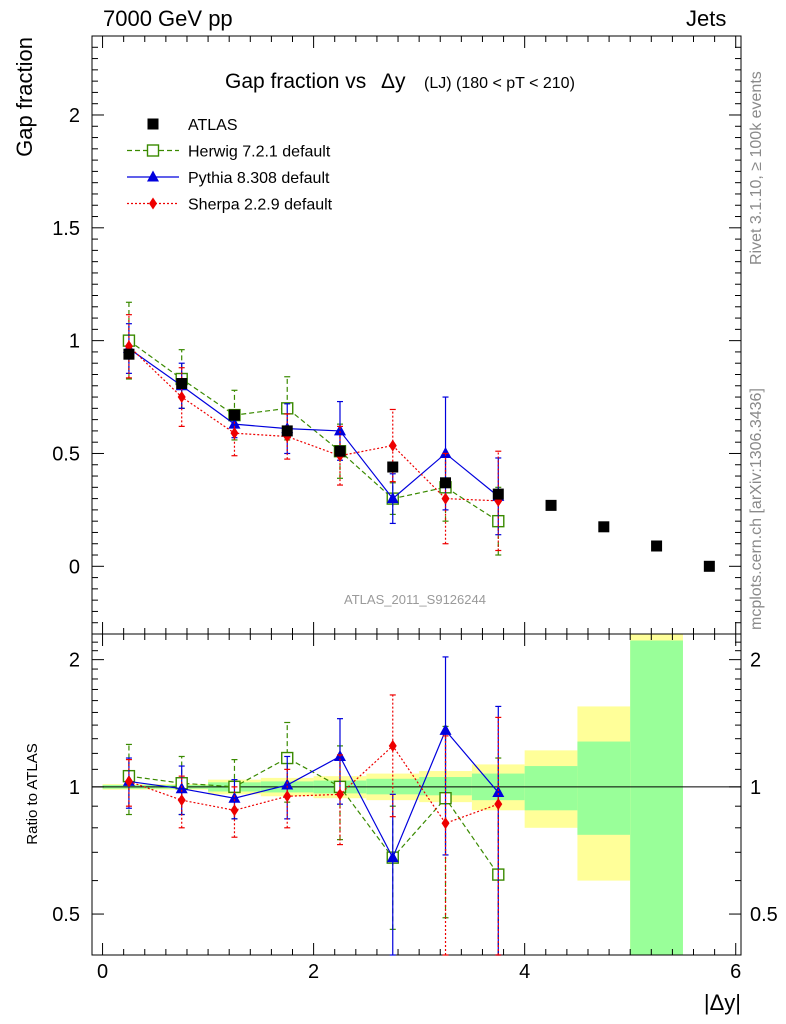  Describe the element at coordinates (393, 81) in the screenshot. I see `chart-title-delta: Δy` at that location.